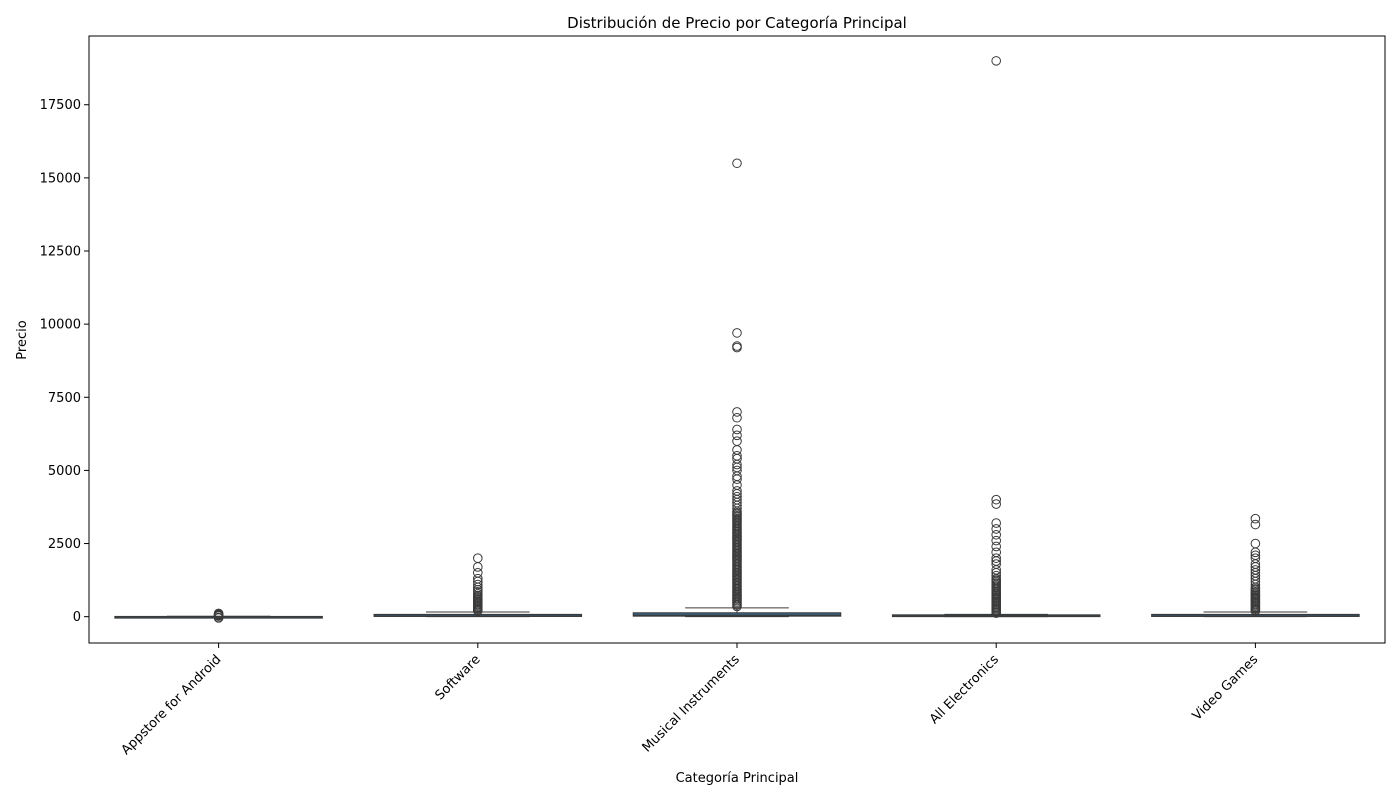 The image size is (1400, 800). Describe the element at coordinates (22, 339) in the screenshot. I see `y-axis-title: Precio` at that location.